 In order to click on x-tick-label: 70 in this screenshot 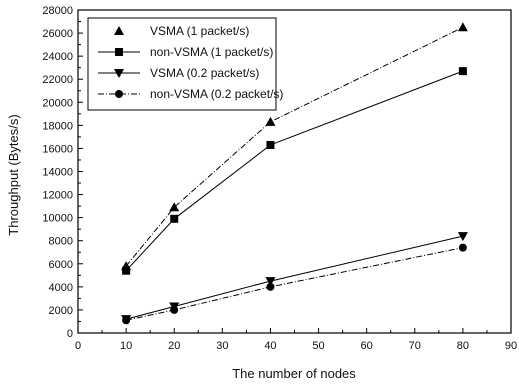, I will do `click(415, 346)`.